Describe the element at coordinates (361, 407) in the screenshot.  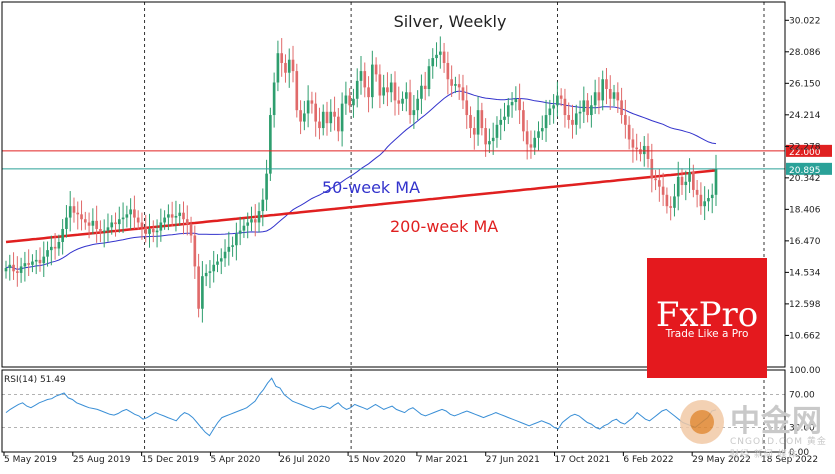
I see `rsi-line` at that location.